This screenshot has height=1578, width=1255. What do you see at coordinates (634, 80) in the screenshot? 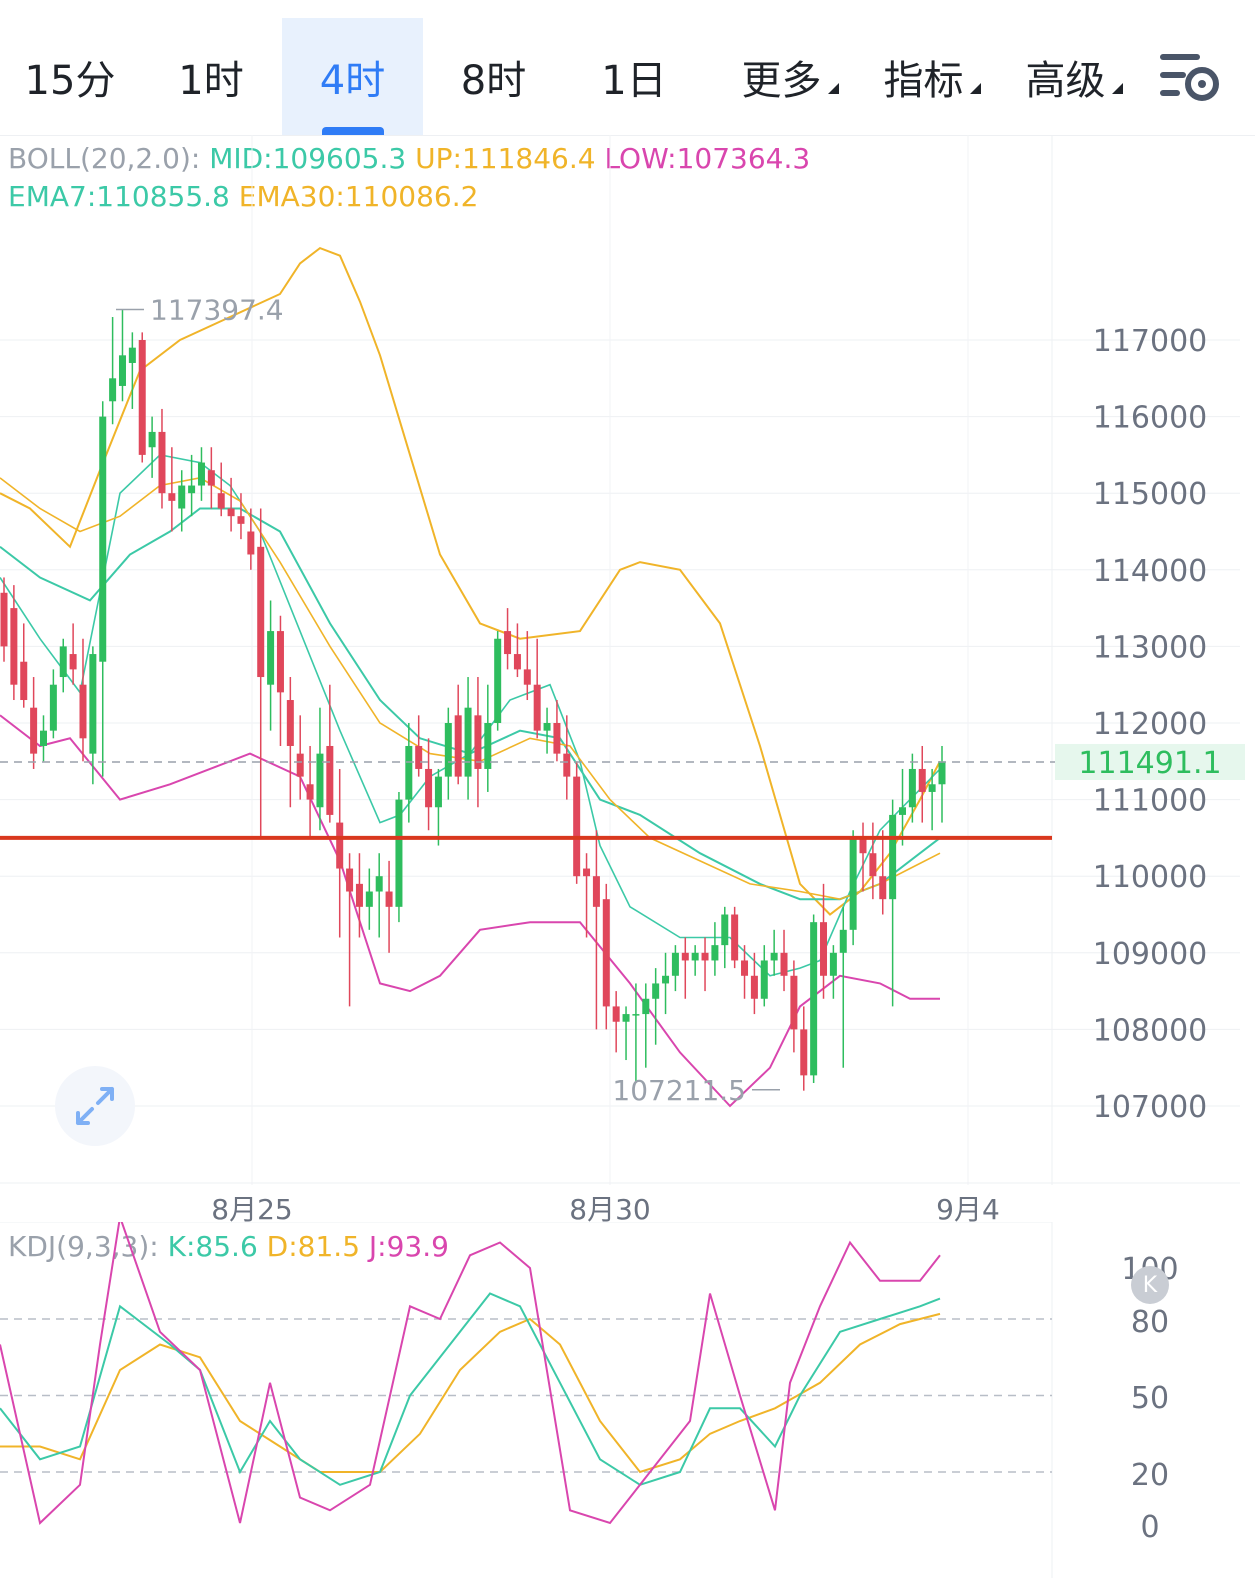
I see `tab-1d: 1日` at bounding box center [634, 80].